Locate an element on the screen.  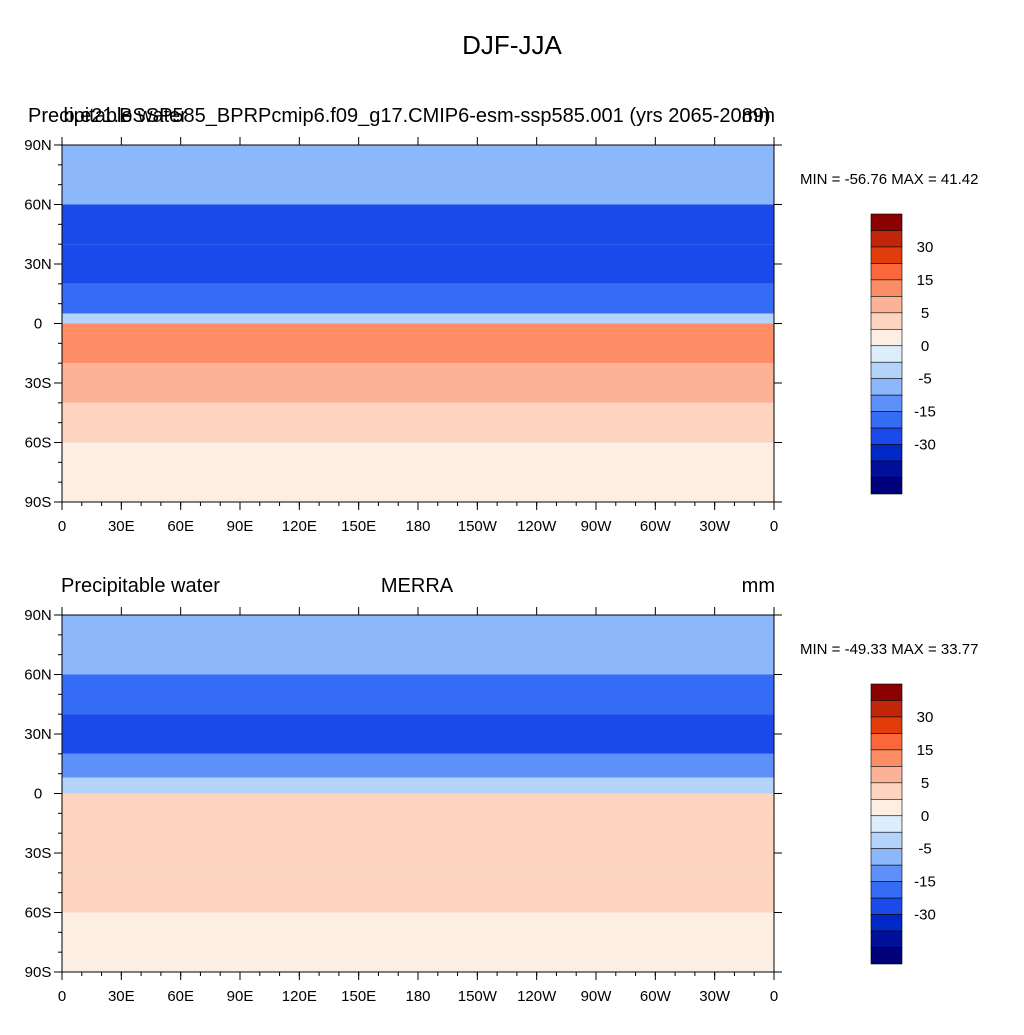
min-max-label: MIN = -56.76 MAX = 41.42 is located at coordinates (889, 179).